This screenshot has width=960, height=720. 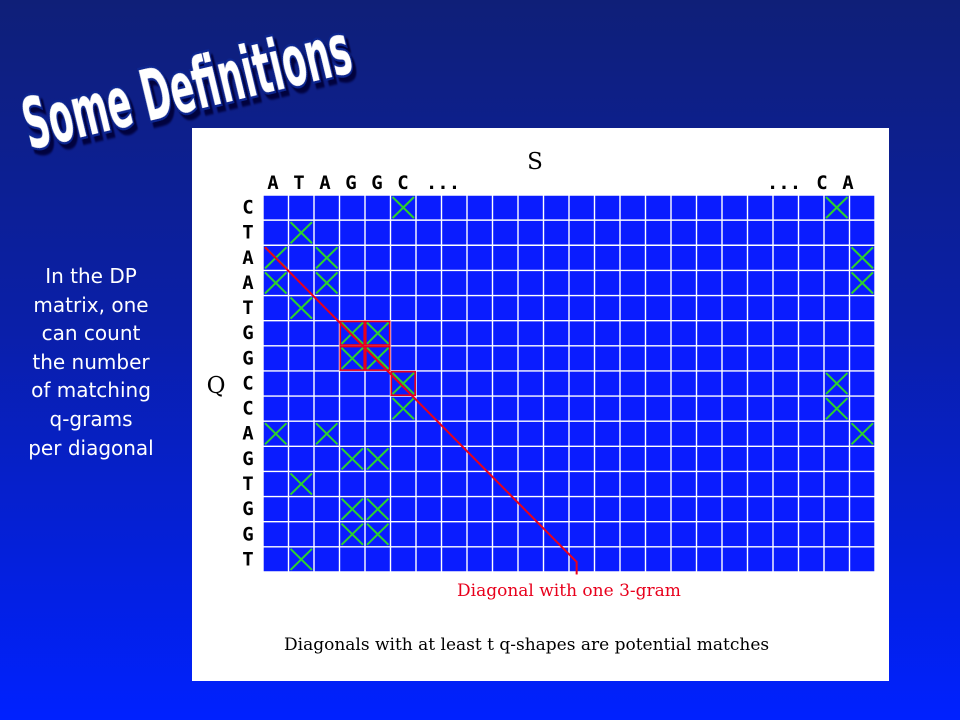 I want to click on body-line: matrix, one, so click(x=91, y=304).